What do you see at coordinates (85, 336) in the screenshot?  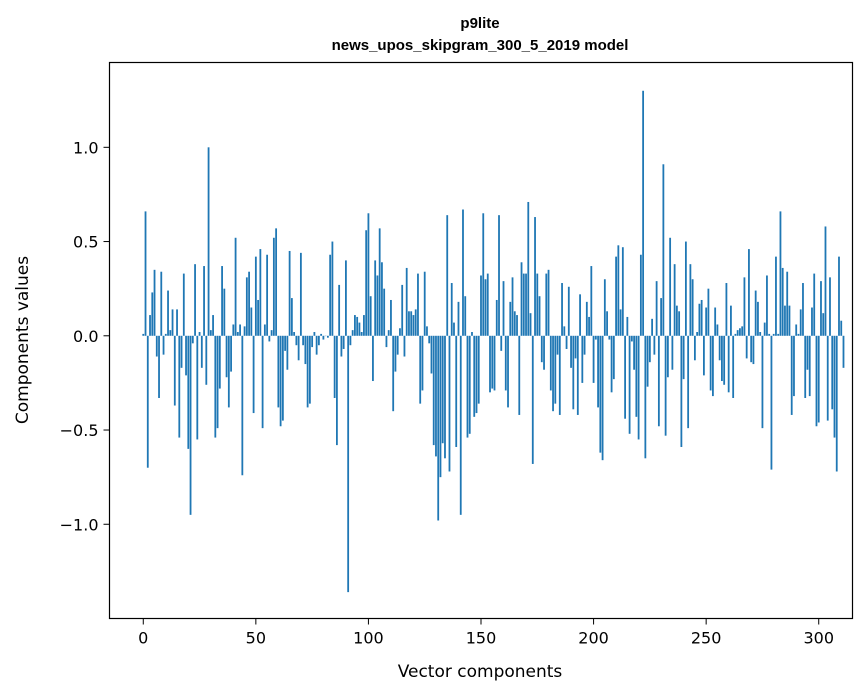 I see `y-axis: −1.0 −0.5 0.0 0.5 1.0` at bounding box center [85, 336].